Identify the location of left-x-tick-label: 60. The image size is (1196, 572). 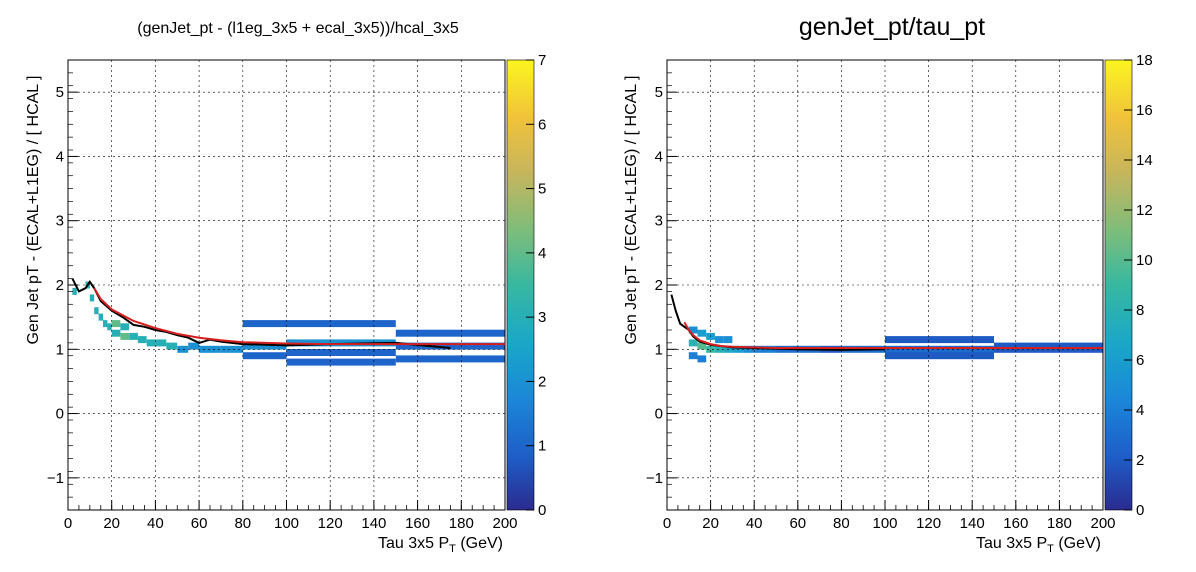
(199, 523).